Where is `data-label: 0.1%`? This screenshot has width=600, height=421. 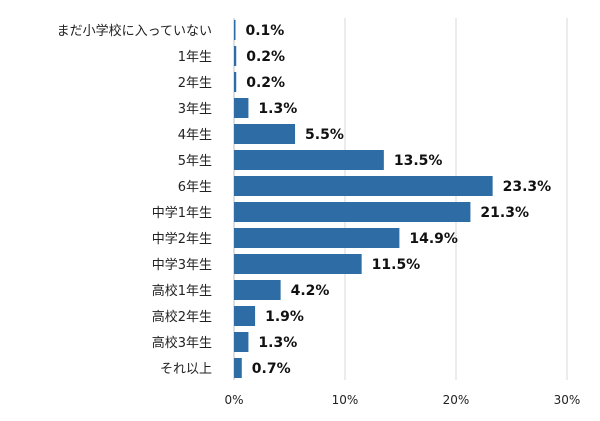
data-label: 0.1% is located at coordinates (265, 31).